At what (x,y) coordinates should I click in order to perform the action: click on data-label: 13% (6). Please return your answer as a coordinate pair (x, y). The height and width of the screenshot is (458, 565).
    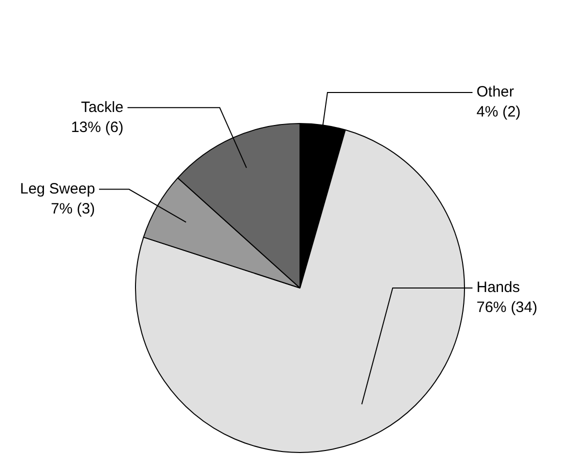
    Looking at the image, I should click on (97, 127).